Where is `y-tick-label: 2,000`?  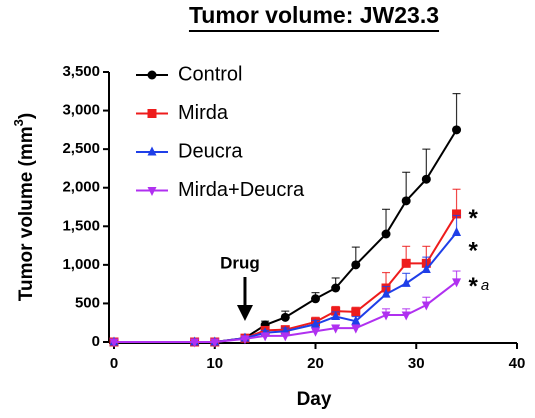 y-tick-label: 2,000 is located at coordinates (81, 187).